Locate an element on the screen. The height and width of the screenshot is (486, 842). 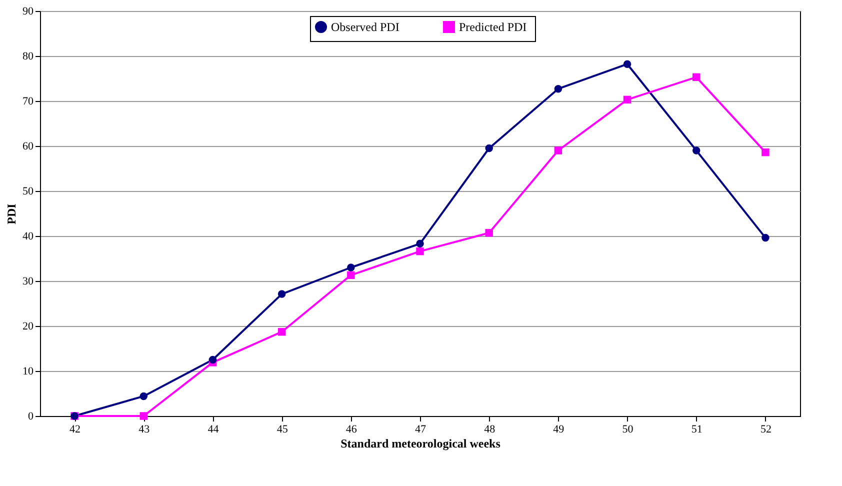
x-tick-label: 45 is located at coordinates (282, 430).